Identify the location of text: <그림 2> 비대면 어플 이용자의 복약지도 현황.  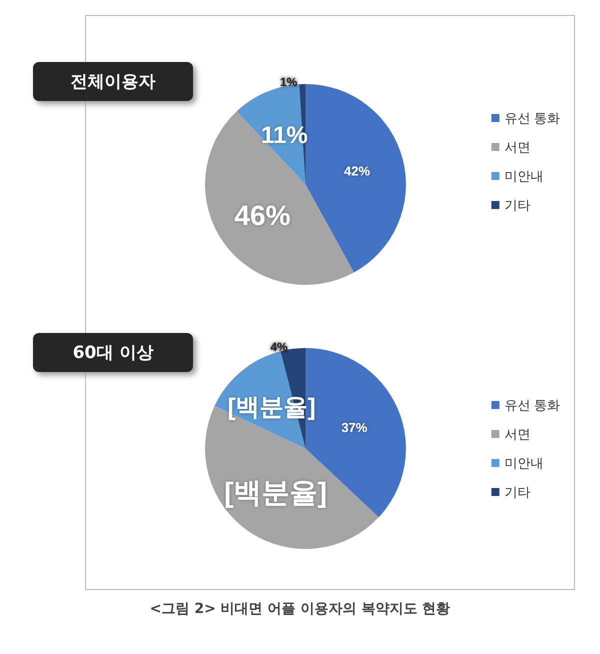
(300, 609).